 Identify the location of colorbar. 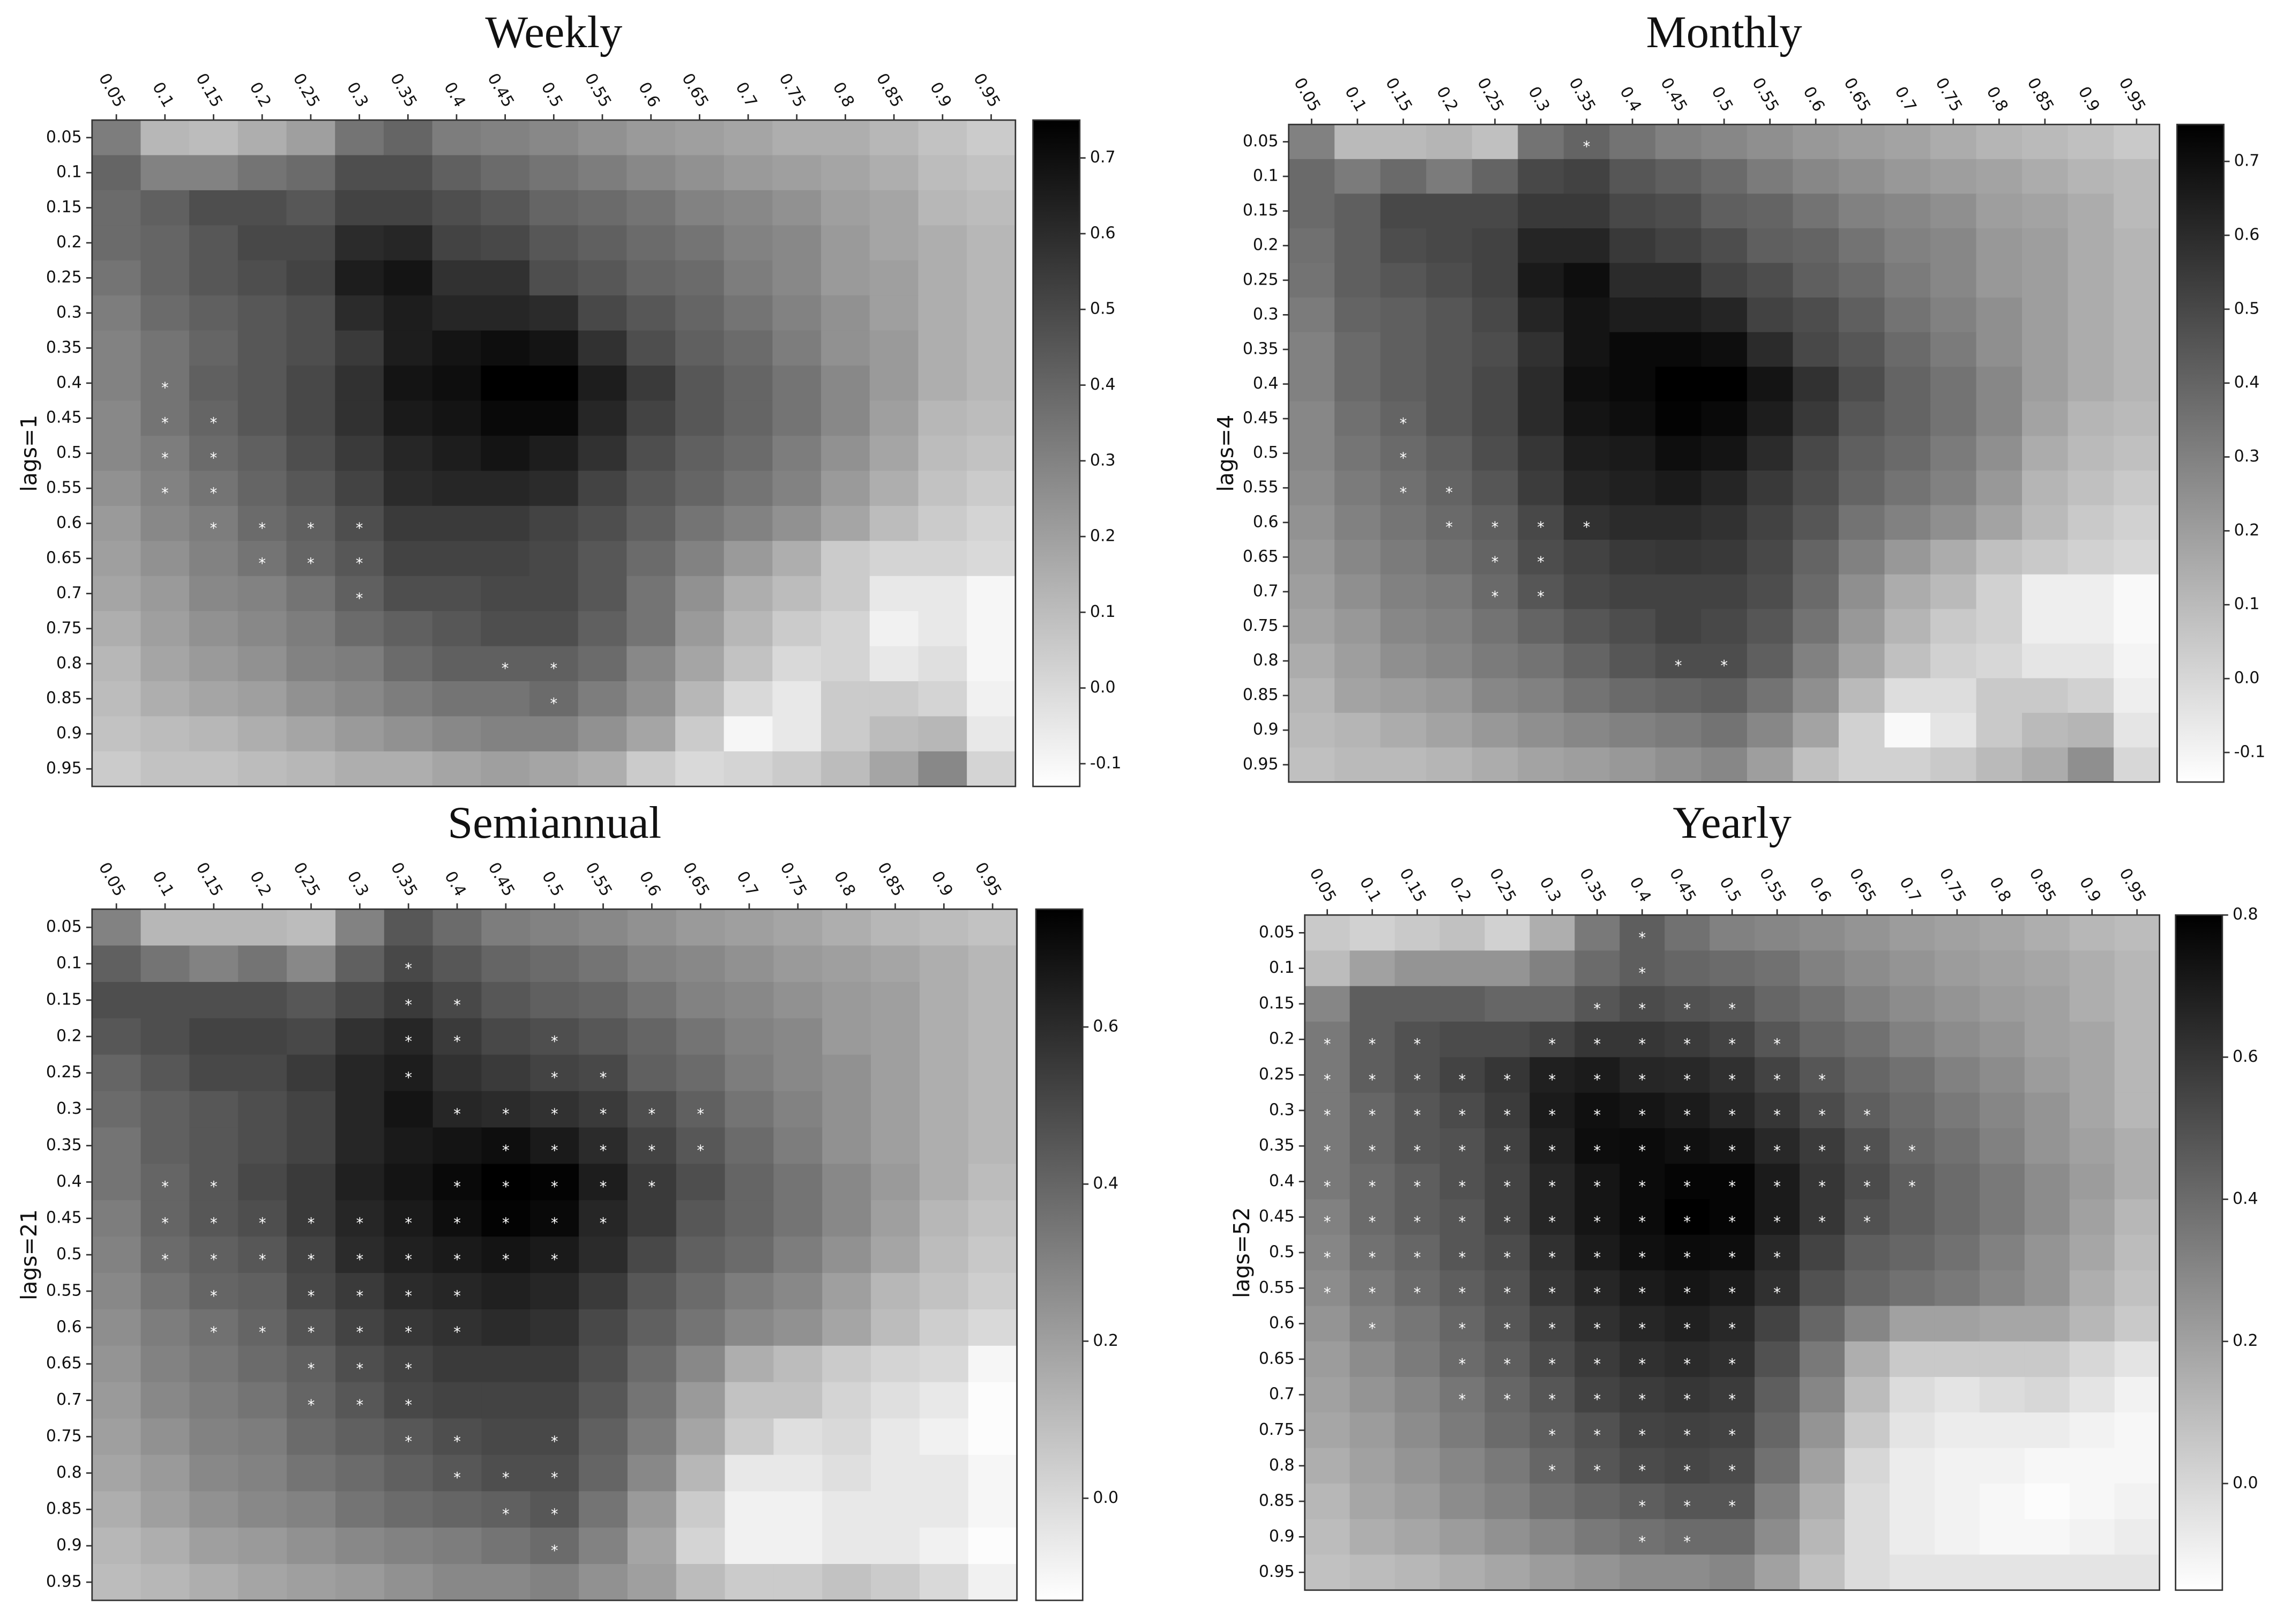
(2200, 453).